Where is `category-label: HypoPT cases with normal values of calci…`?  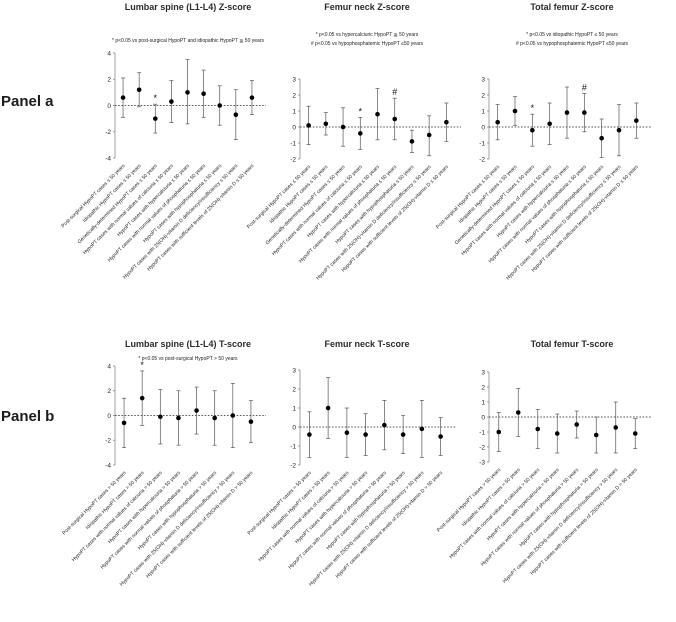 category-label: HypoPT cases with normal values of calci… is located at coordinates (494, 513).